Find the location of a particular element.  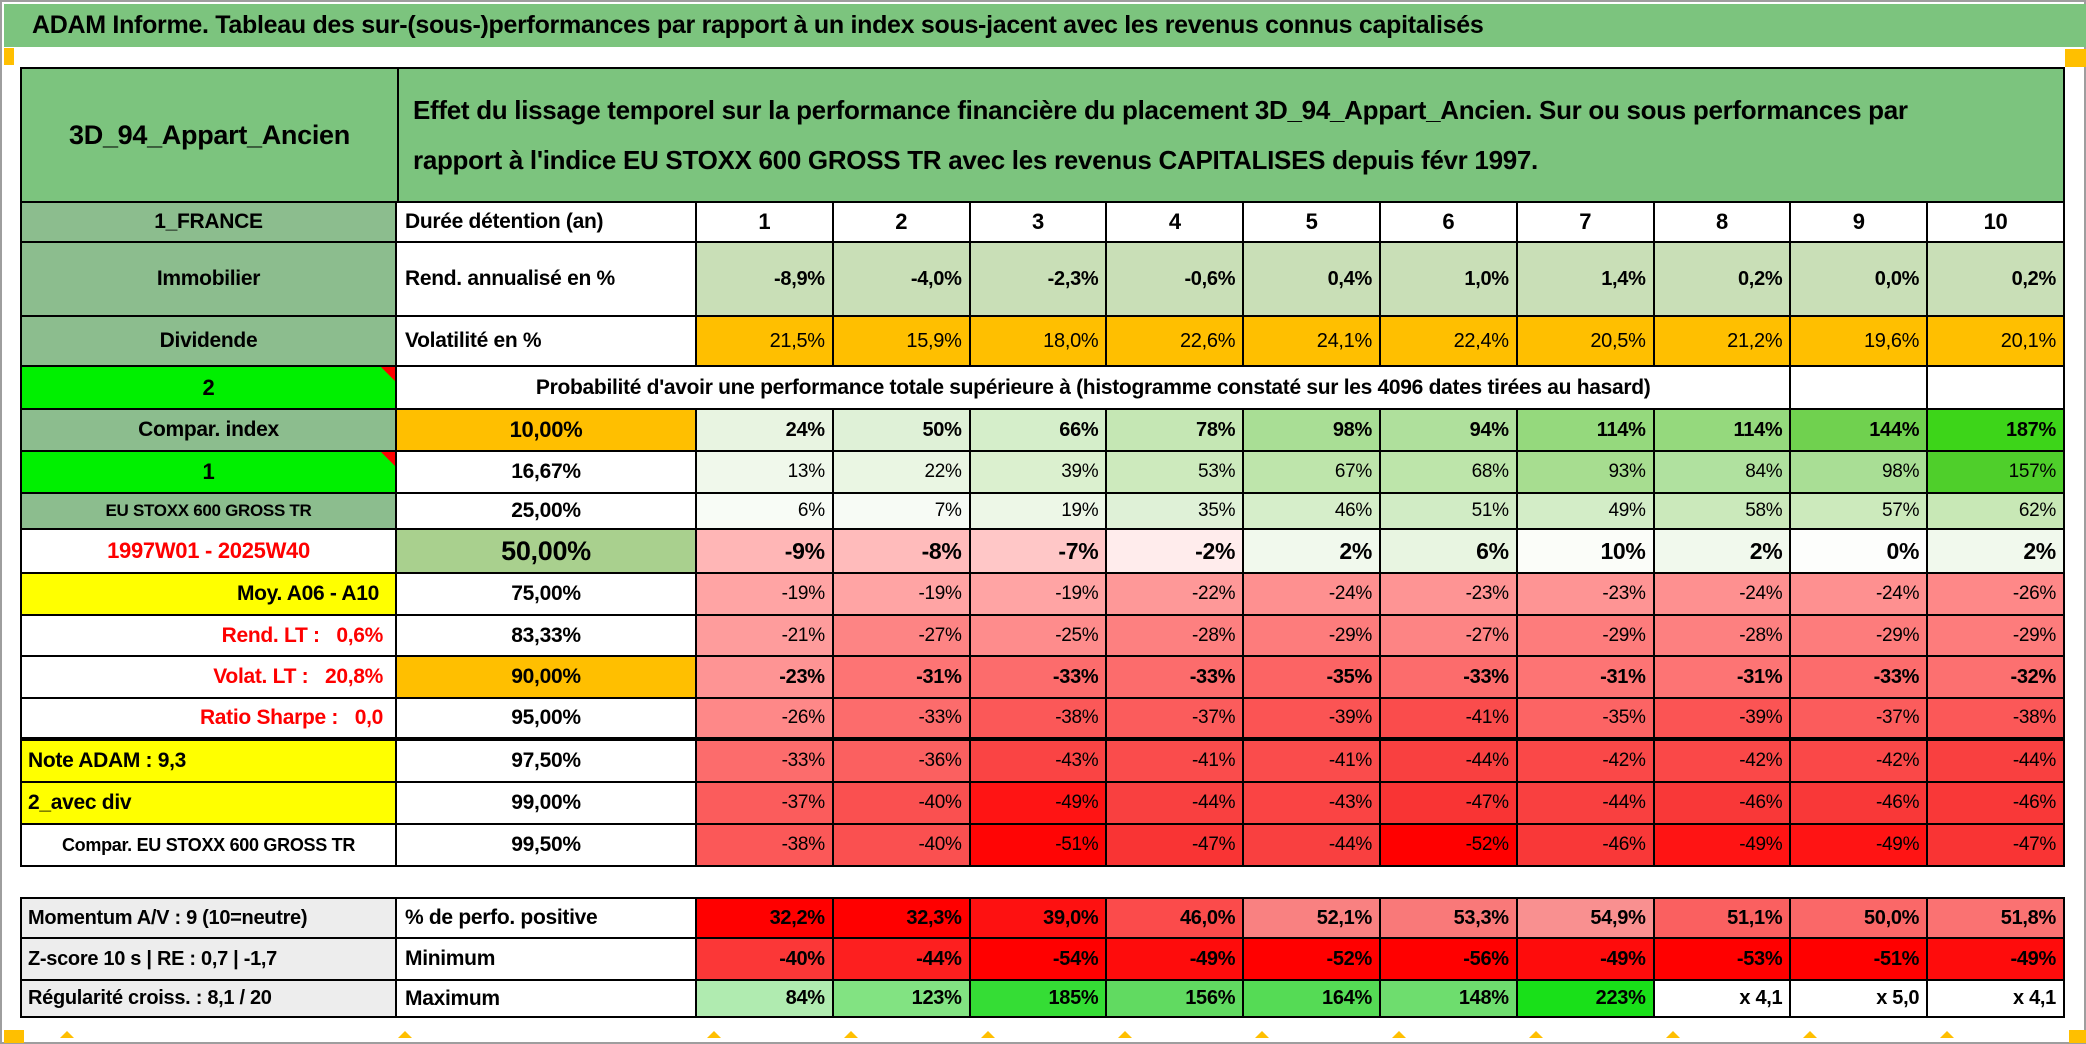

cell-p995-9: -49% is located at coordinates (1860, 846).